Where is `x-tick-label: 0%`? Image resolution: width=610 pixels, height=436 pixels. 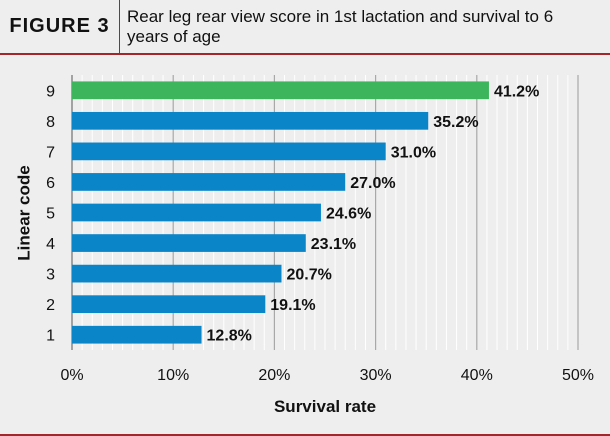 x-tick-label: 0% is located at coordinates (71, 375).